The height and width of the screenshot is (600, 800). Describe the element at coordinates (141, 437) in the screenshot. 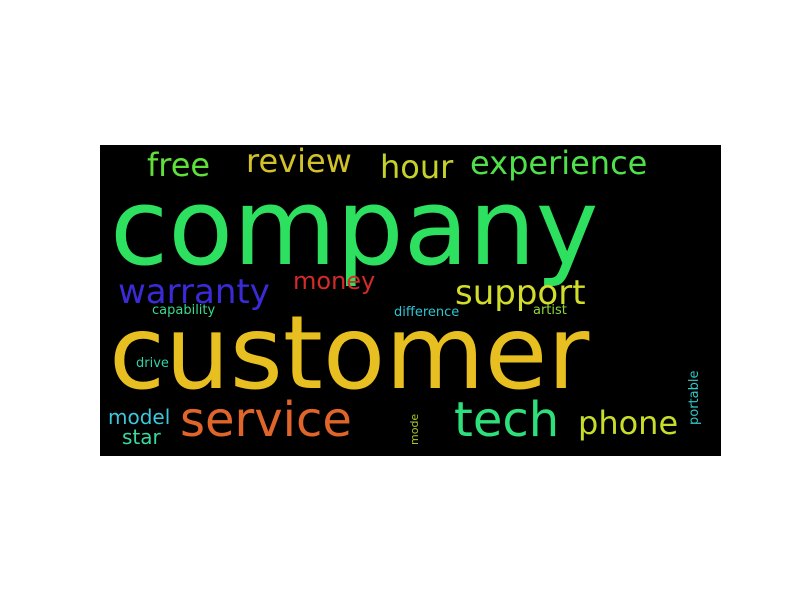

I see `word-star: star` at that location.